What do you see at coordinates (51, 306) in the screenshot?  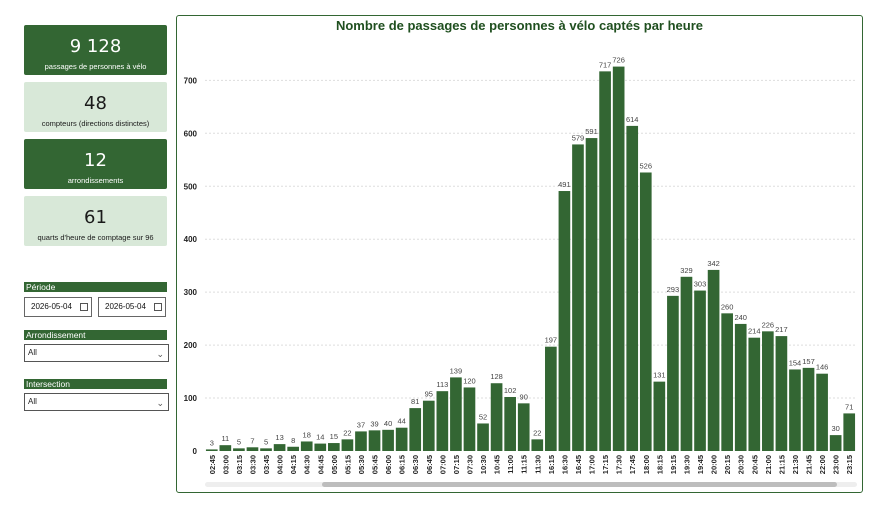 I see `date-start-value: 2026-05-04` at bounding box center [51, 306].